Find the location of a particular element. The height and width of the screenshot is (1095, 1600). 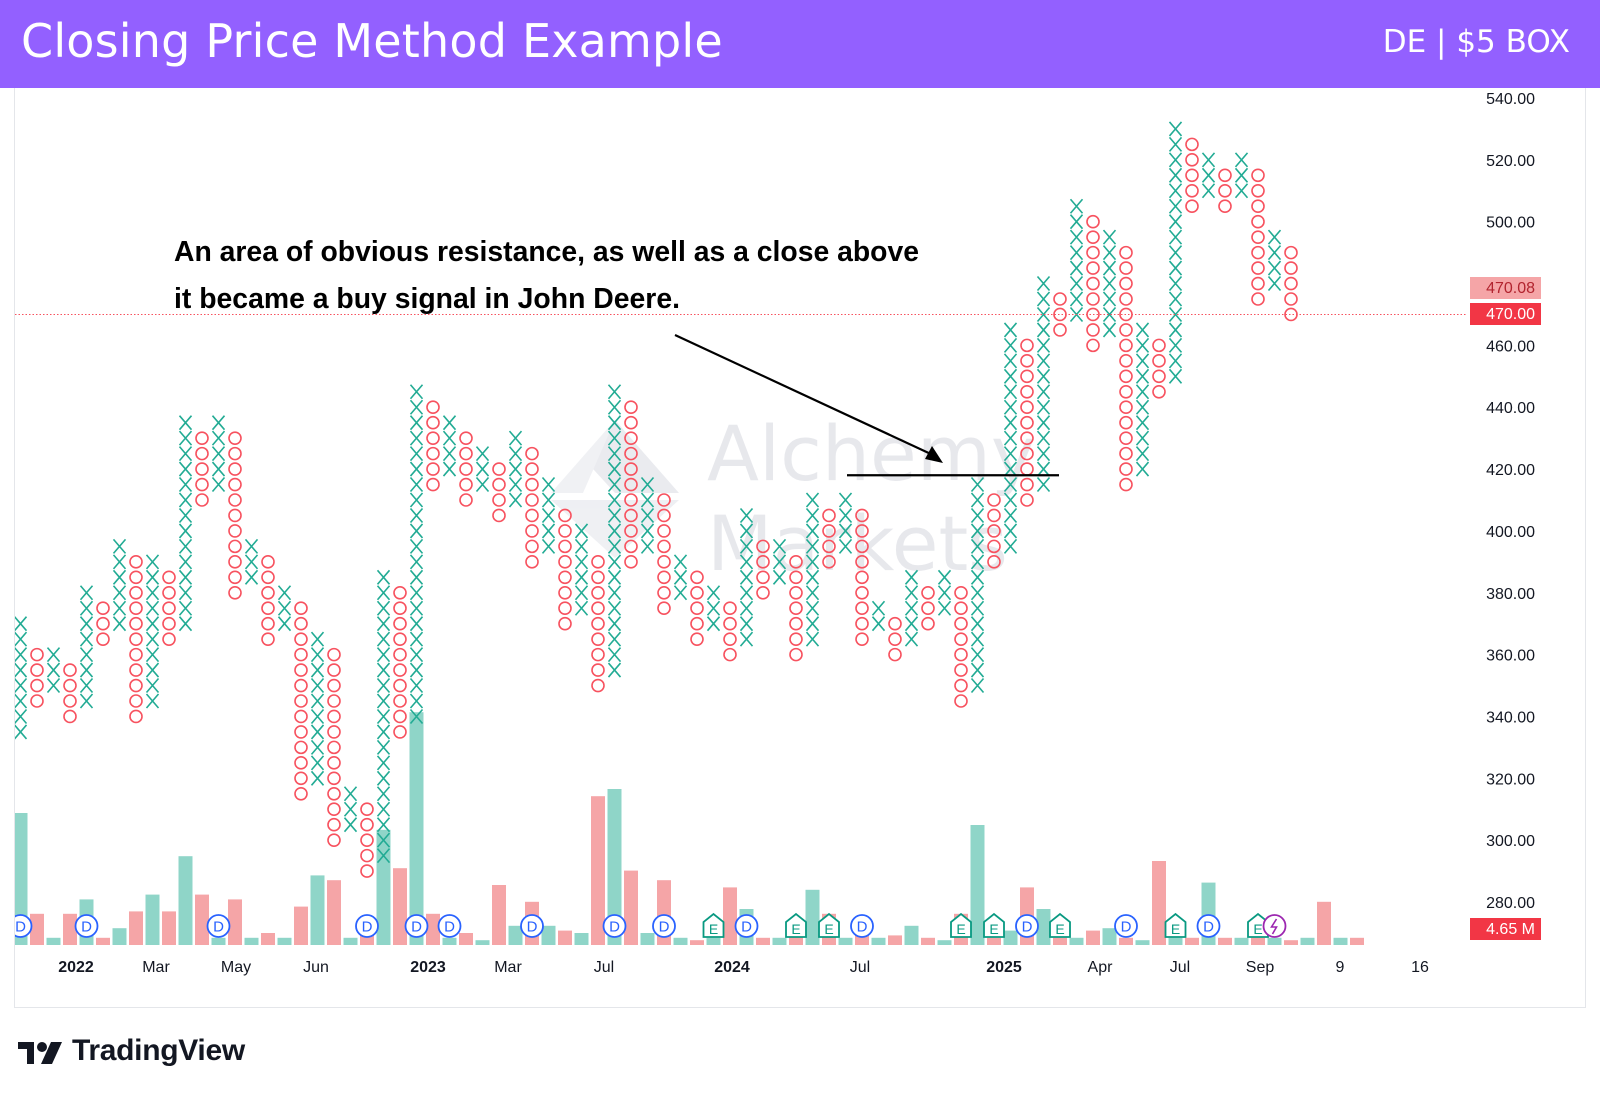

split-event-icon is located at coordinates (1274, 926).